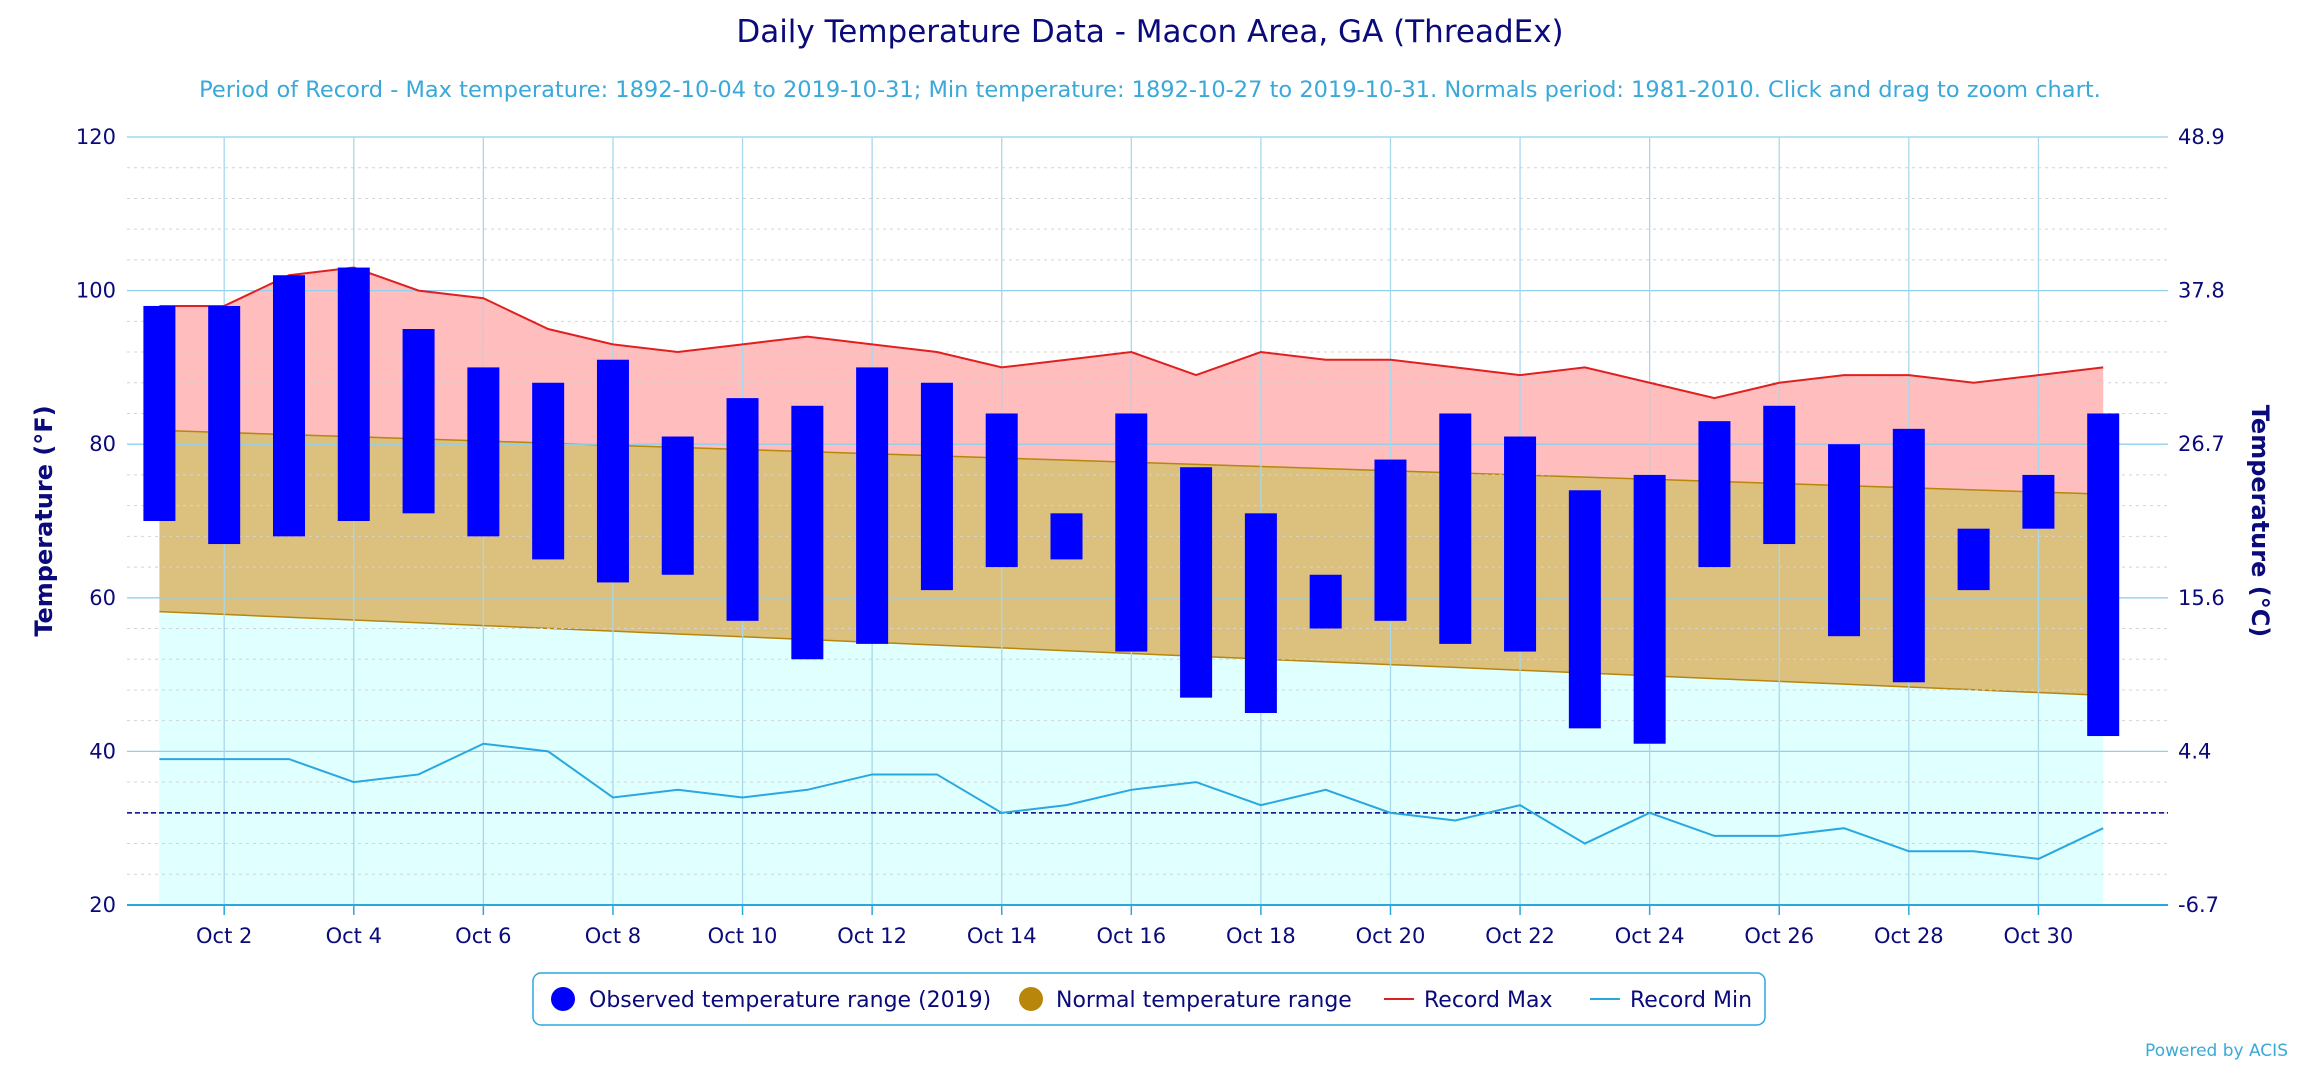  What do you see at coordinates (613, 936) in the screenshot?
I see `x-tick-label: Oct 8` at bounding box center [613, 936].